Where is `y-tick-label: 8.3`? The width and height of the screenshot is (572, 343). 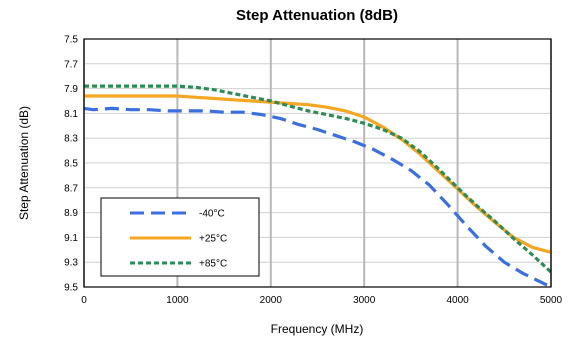 y-tick-label: 8.3 is located at coordinates (71, 139).